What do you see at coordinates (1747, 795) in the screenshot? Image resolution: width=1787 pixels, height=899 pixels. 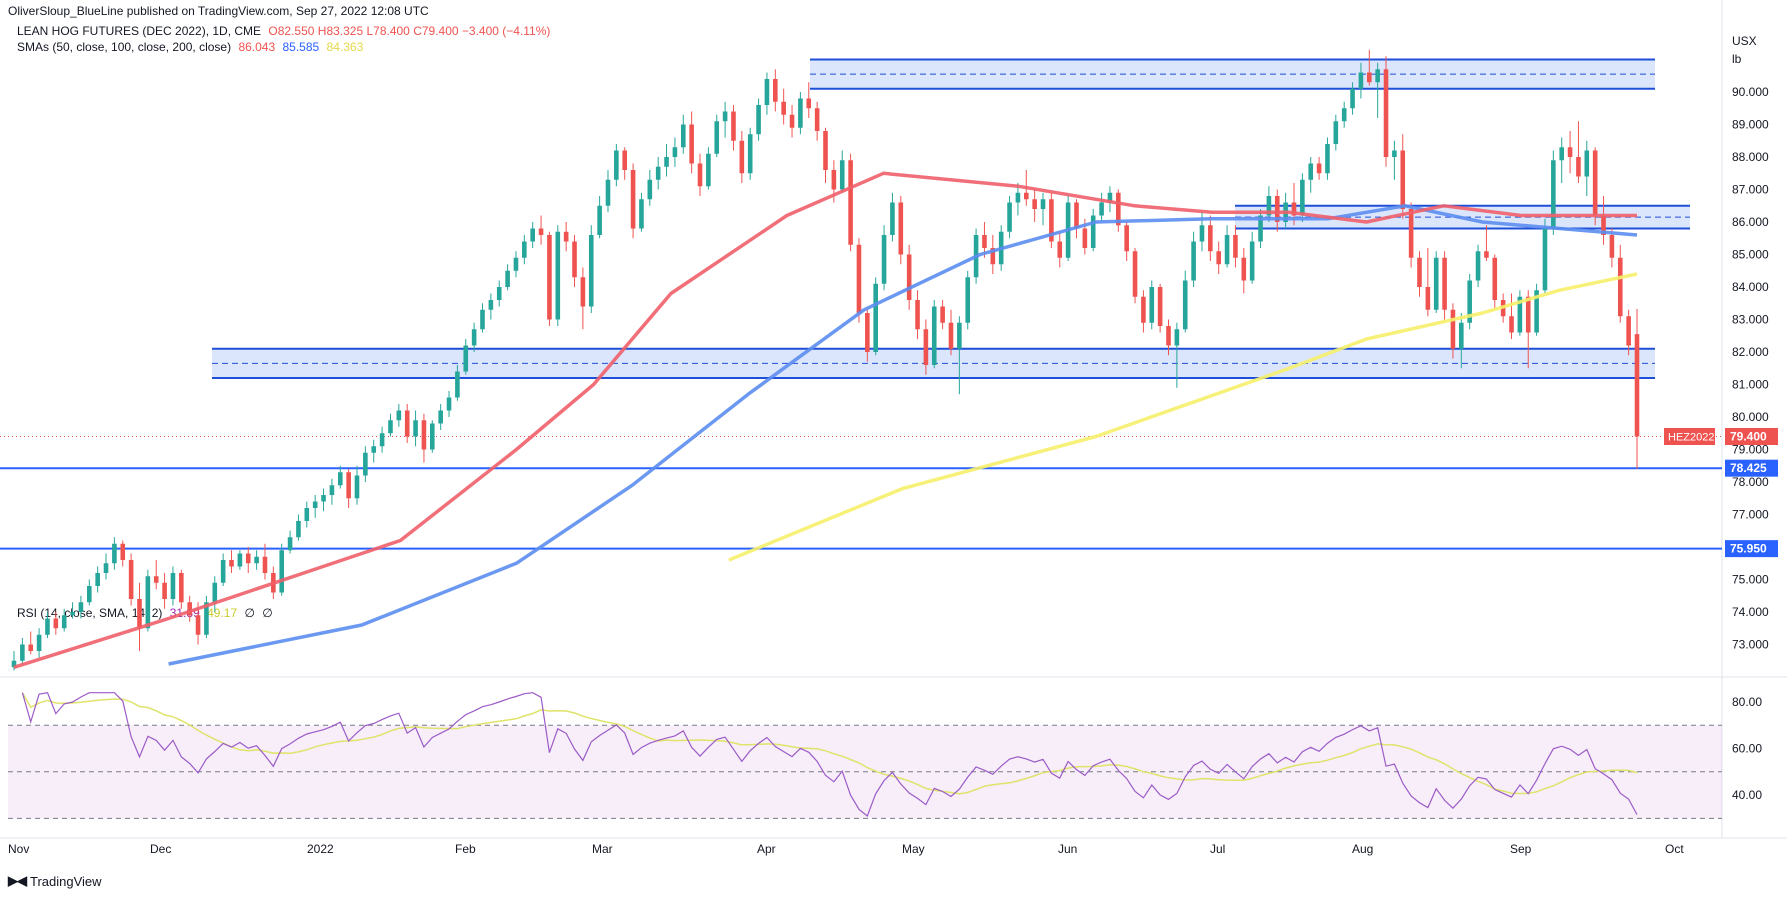 I see `rsi-tick-label: 40.00` at bounding box center [1747, 795].